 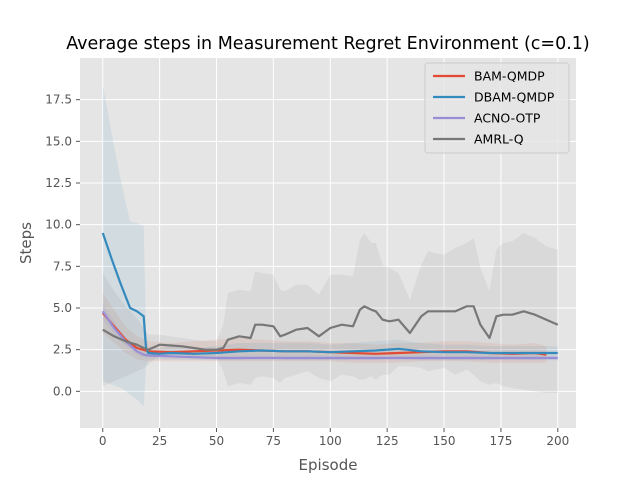 I want to click on x-tick-label: 175, so click(x=500, y=441).